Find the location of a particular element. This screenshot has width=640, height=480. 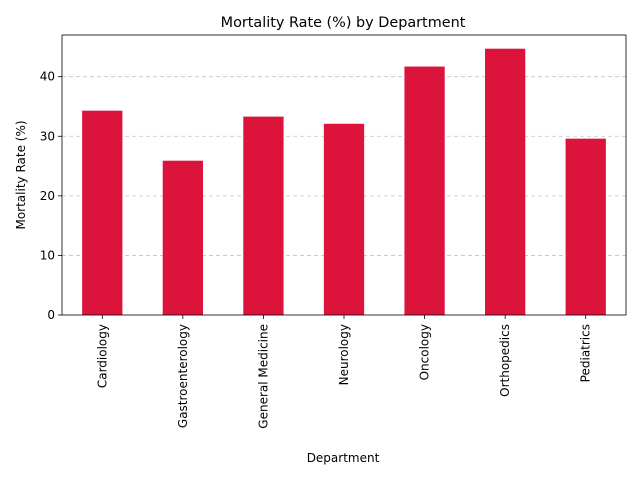

bar-pediatrics is located at coordinates (585, 226).